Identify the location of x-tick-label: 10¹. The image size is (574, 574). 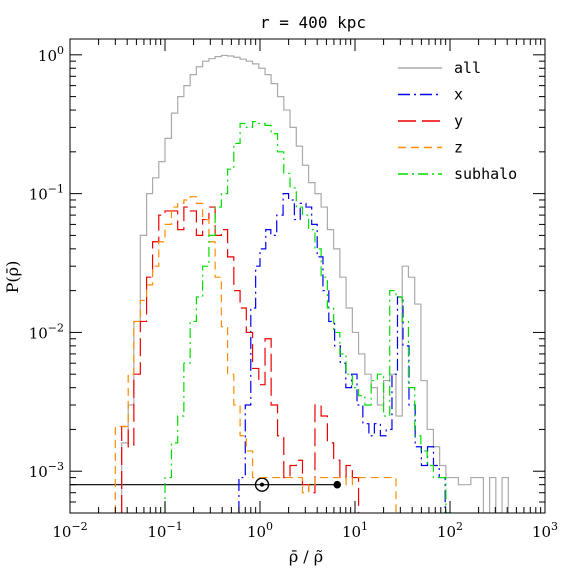
(355, 530).